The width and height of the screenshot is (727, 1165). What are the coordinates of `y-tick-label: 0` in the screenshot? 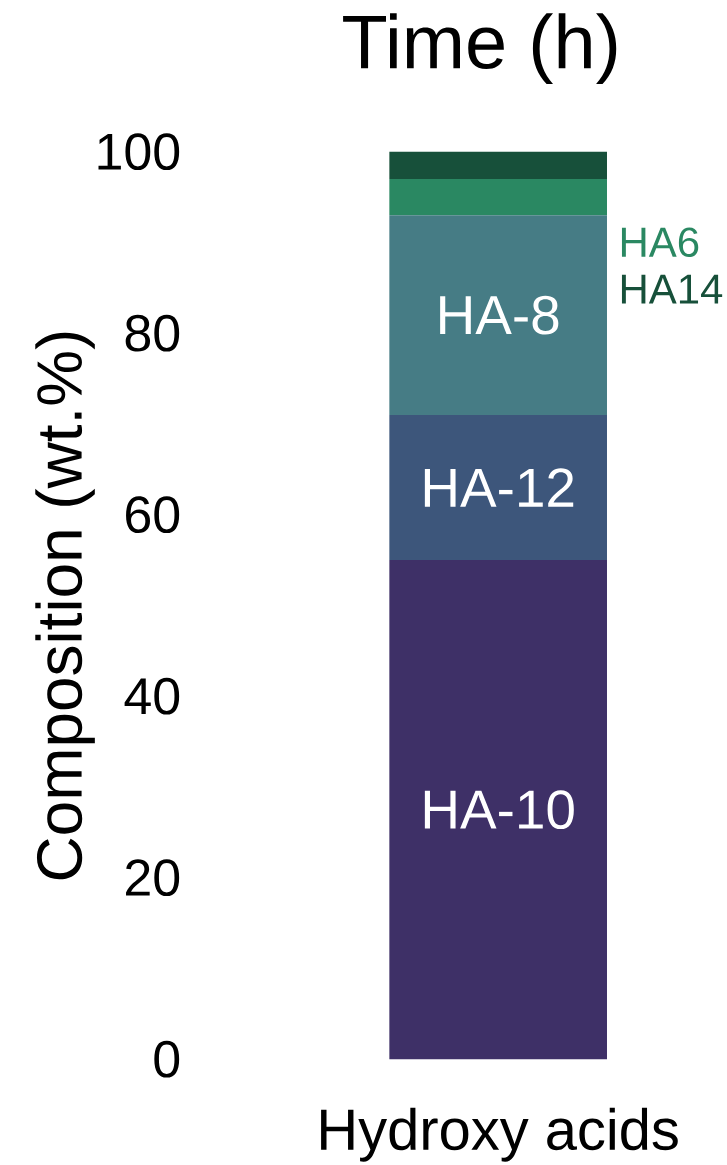 It's located at (167, 1059).